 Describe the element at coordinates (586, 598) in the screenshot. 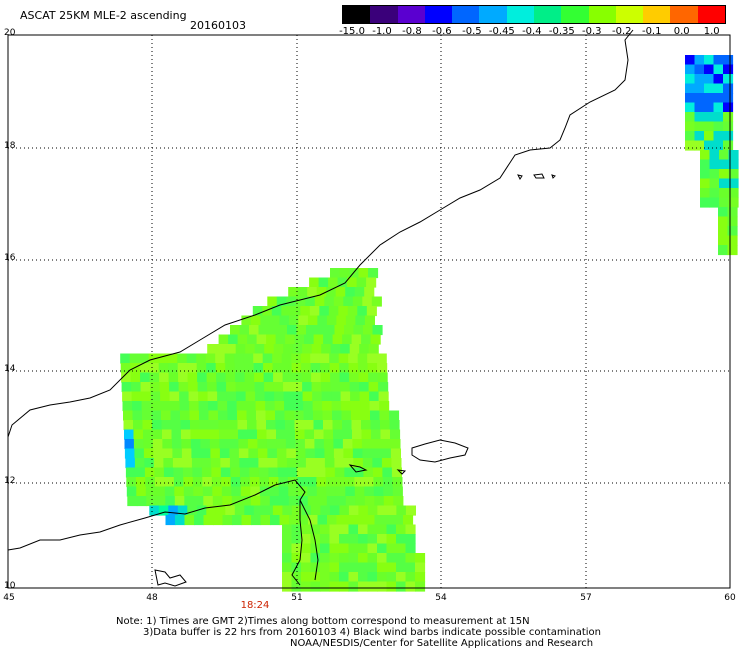

I see `lon-label-57: 57` at that location.